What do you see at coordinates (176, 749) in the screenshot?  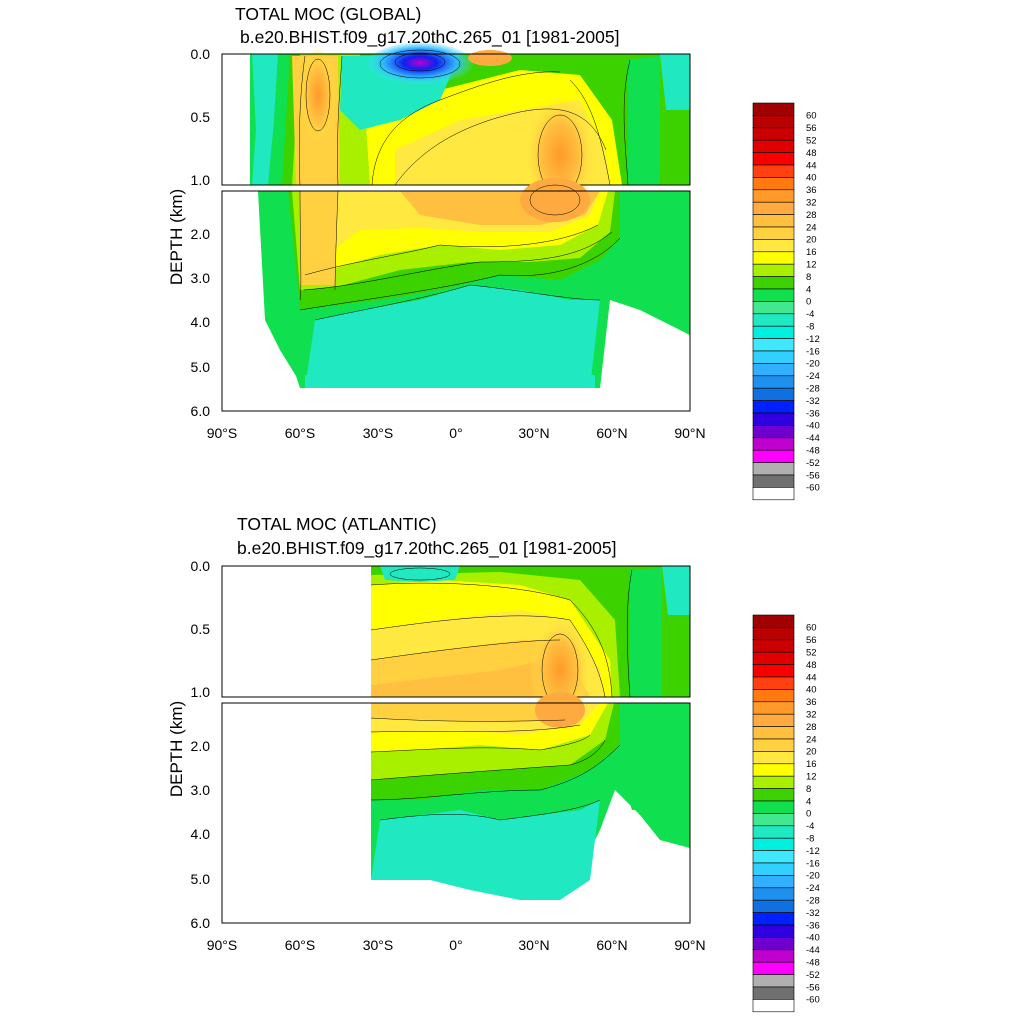 I see `atlantic-y-label: DEPTH (km)` at bounding box center [176, 749].